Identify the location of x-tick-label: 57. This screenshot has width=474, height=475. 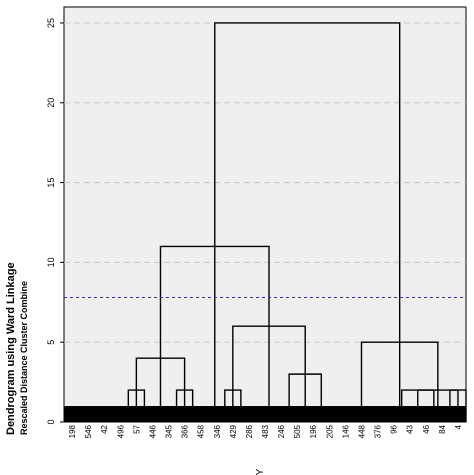
(136, 428).